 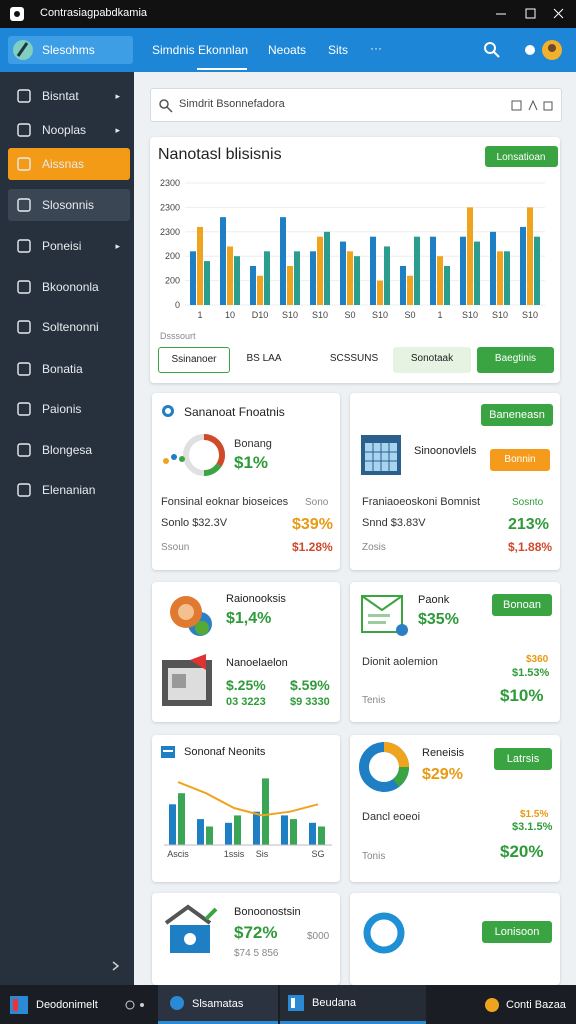 What do you see at coordinates (492, 50) in the screenshot?
I see `search-icon` at bounding box center [492, 50].